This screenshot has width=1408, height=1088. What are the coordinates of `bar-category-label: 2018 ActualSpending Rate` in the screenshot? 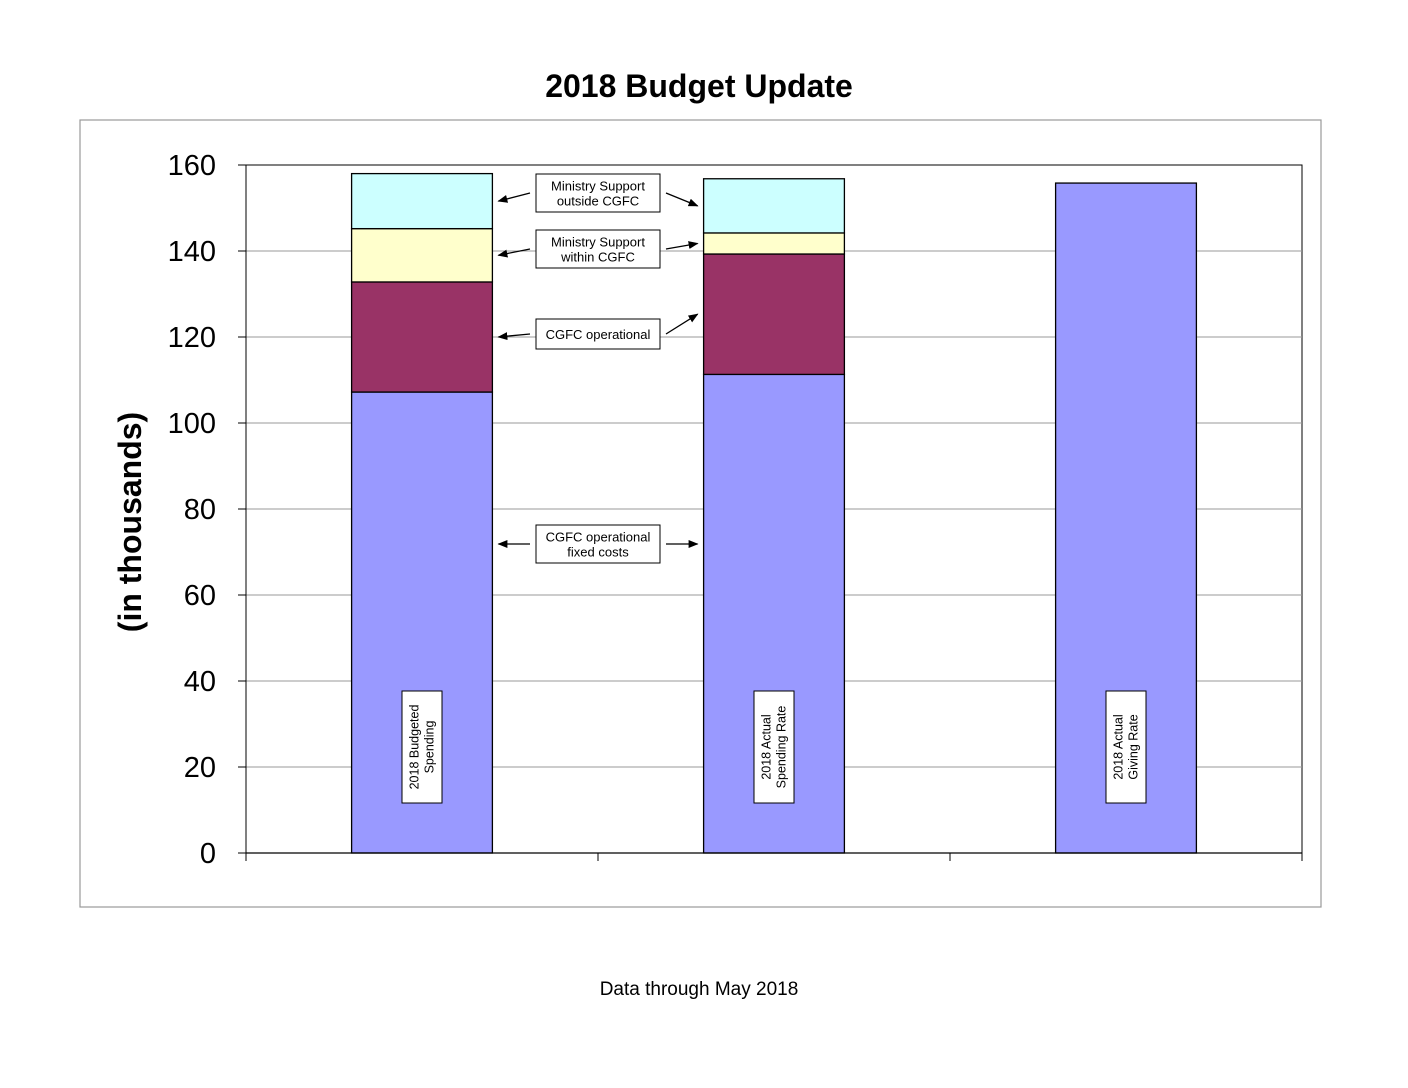 It's located at (774, 747).